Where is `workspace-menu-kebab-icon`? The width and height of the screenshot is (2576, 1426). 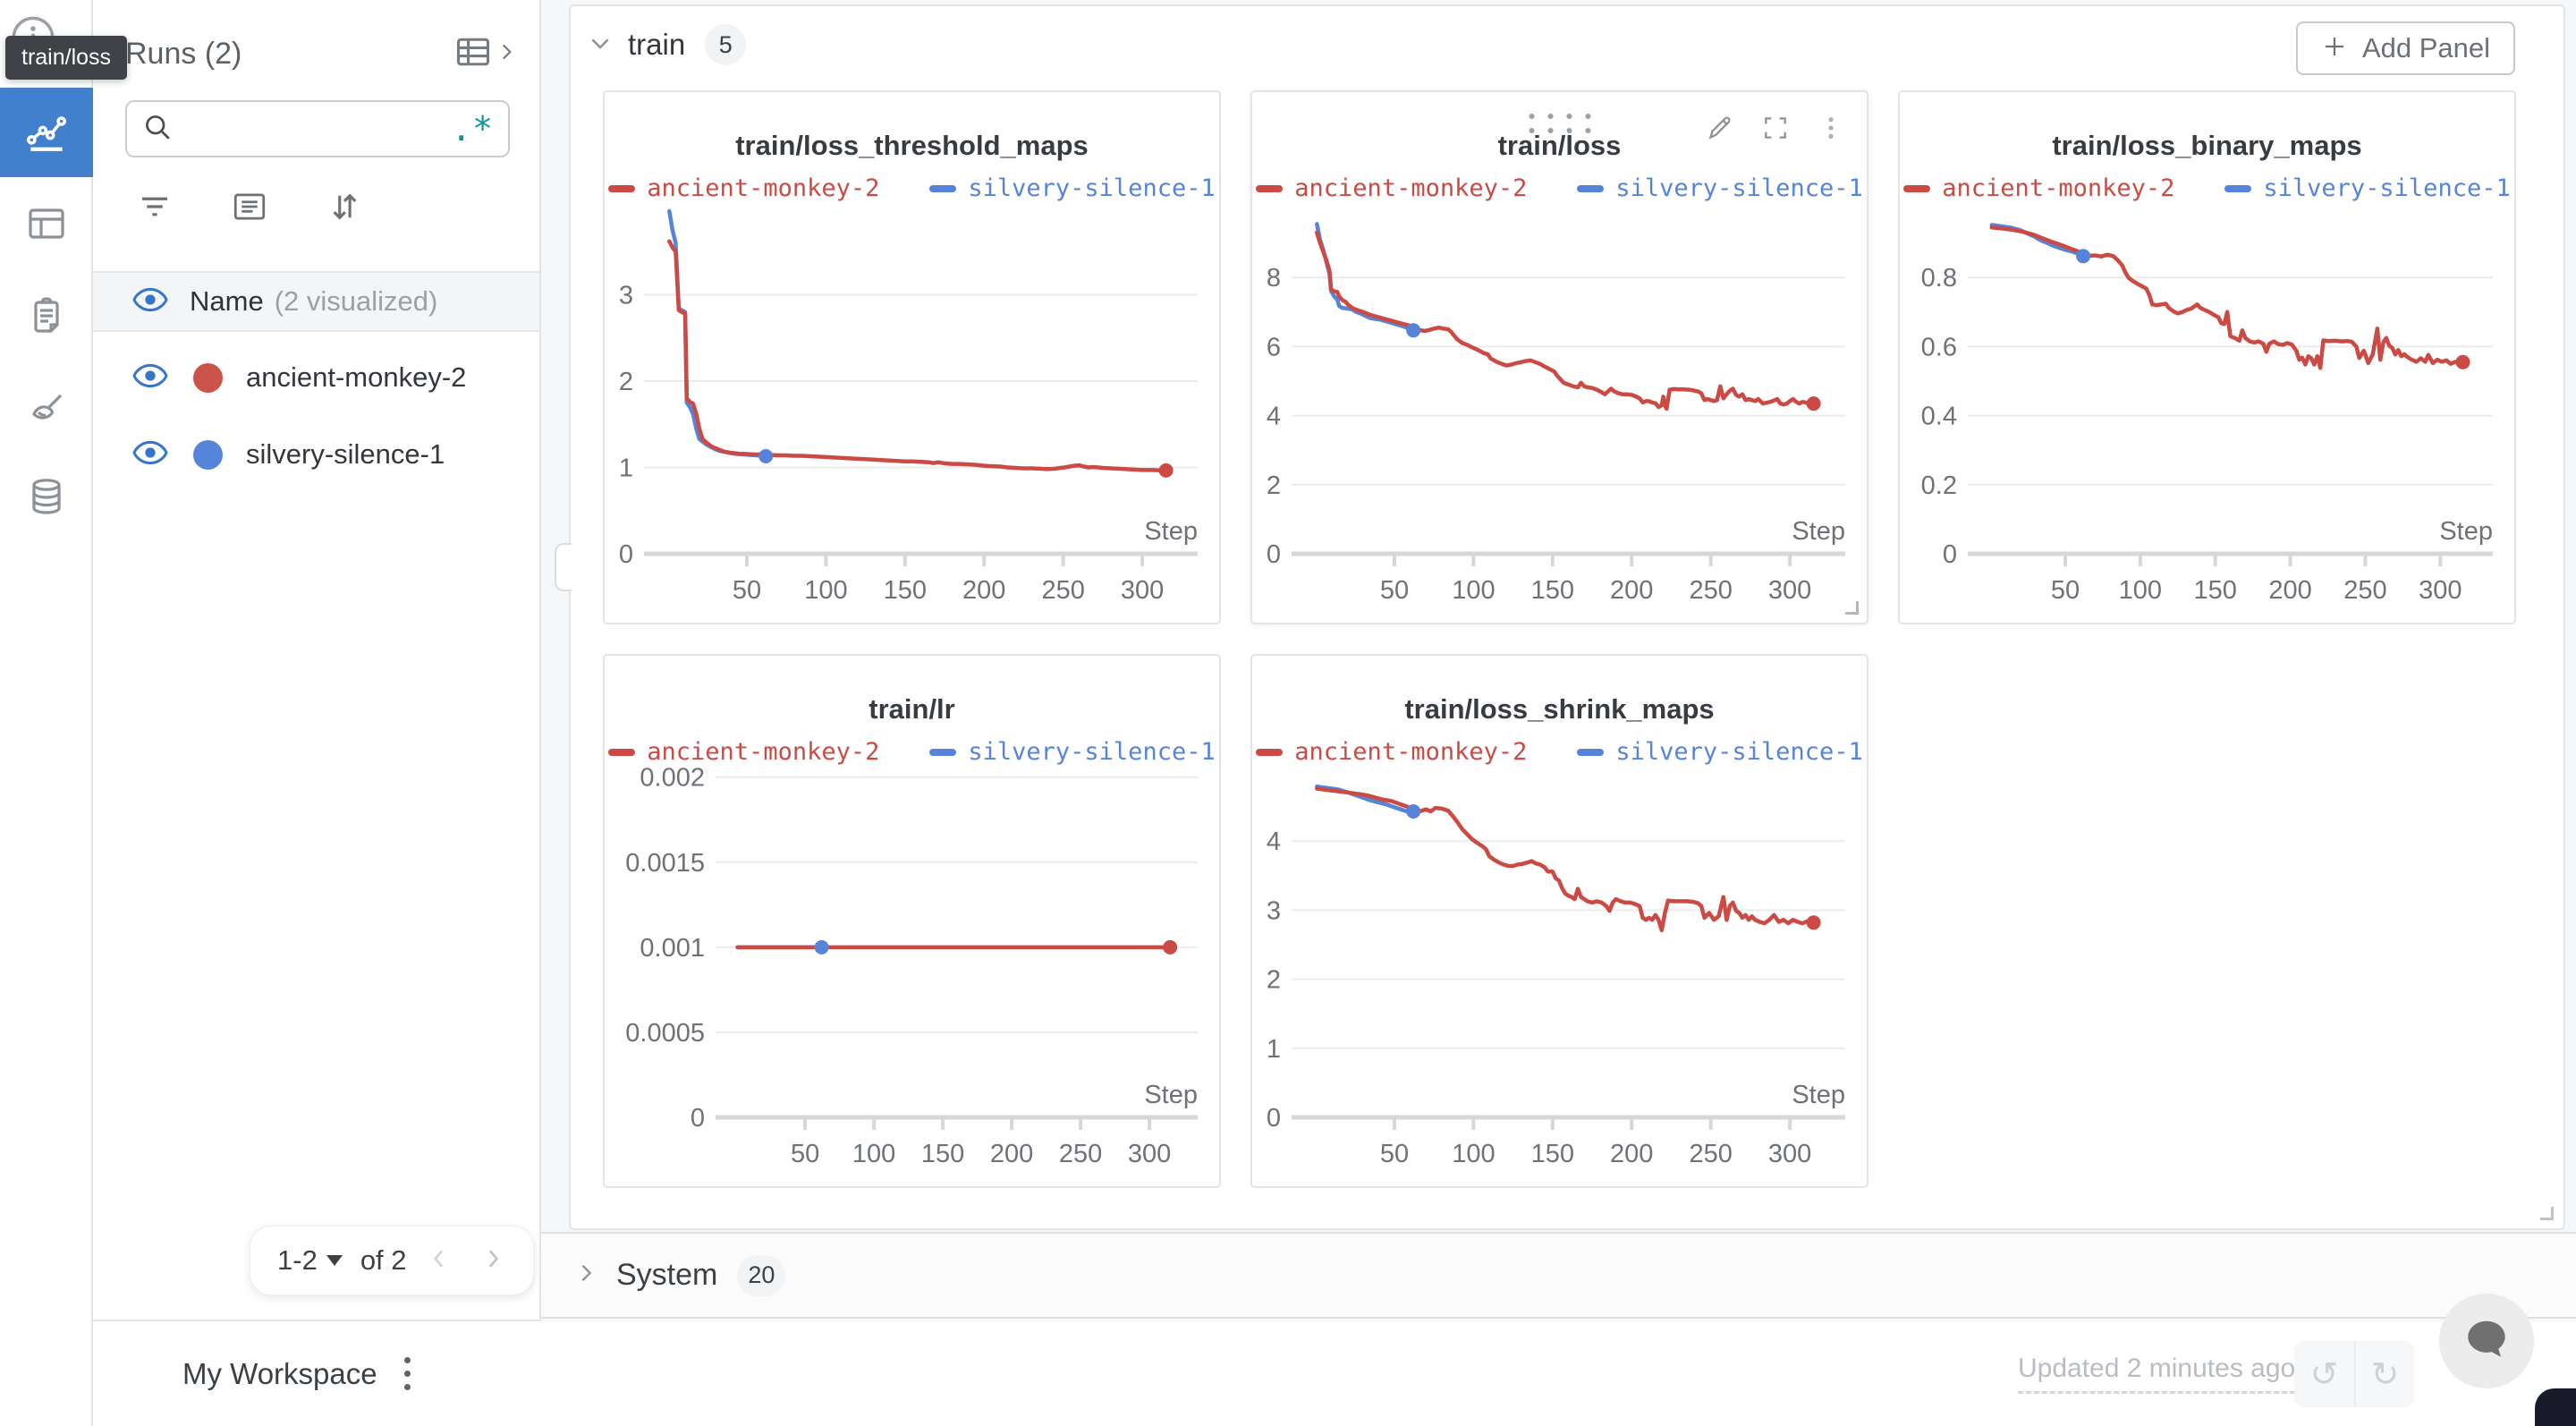
workspace-menu-kebab-icon is located at coordinates (407, 1373).